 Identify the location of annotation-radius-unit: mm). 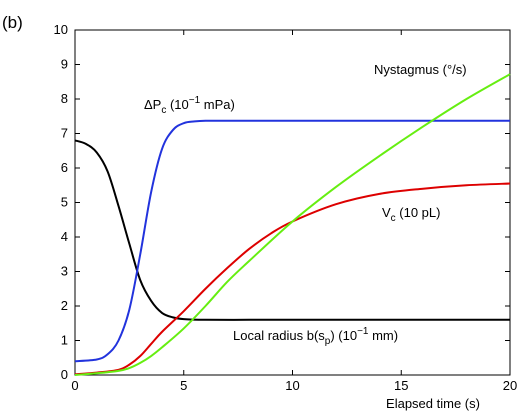
(383, 335).